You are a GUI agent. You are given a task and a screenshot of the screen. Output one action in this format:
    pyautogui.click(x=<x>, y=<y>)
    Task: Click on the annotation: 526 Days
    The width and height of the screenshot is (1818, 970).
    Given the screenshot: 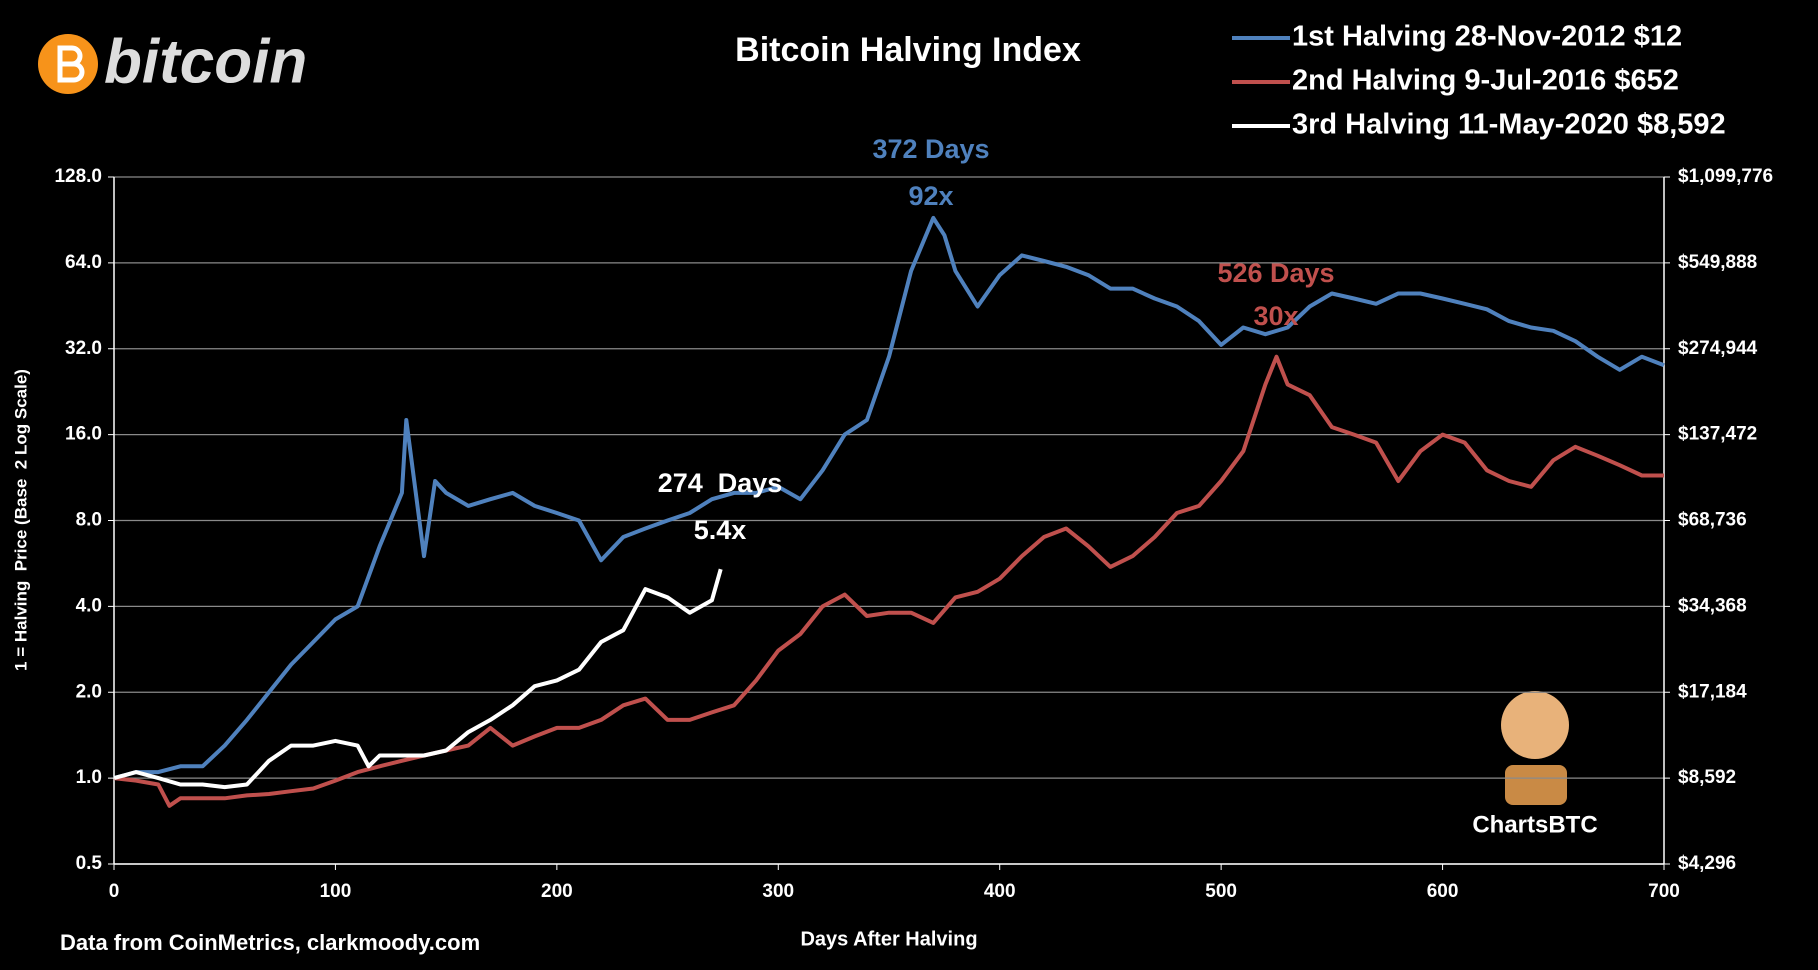 What is the action you would take?
    pyautogui.click(x=1275, y=273)
    